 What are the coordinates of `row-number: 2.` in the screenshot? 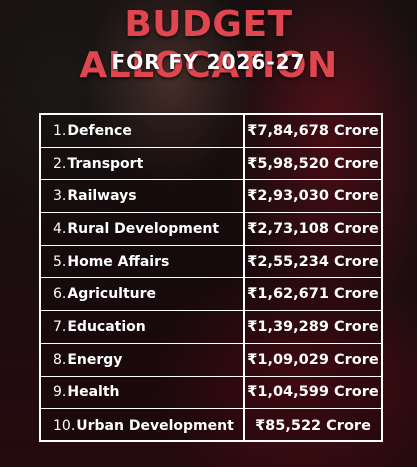 It's located at (60, 163).